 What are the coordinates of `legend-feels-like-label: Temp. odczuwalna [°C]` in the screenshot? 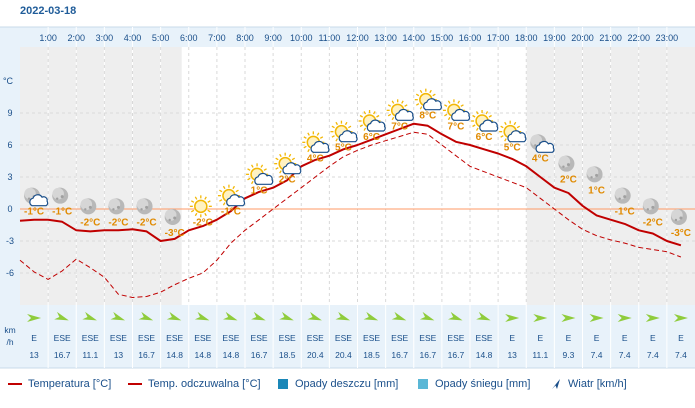 It's located at (204, 384).